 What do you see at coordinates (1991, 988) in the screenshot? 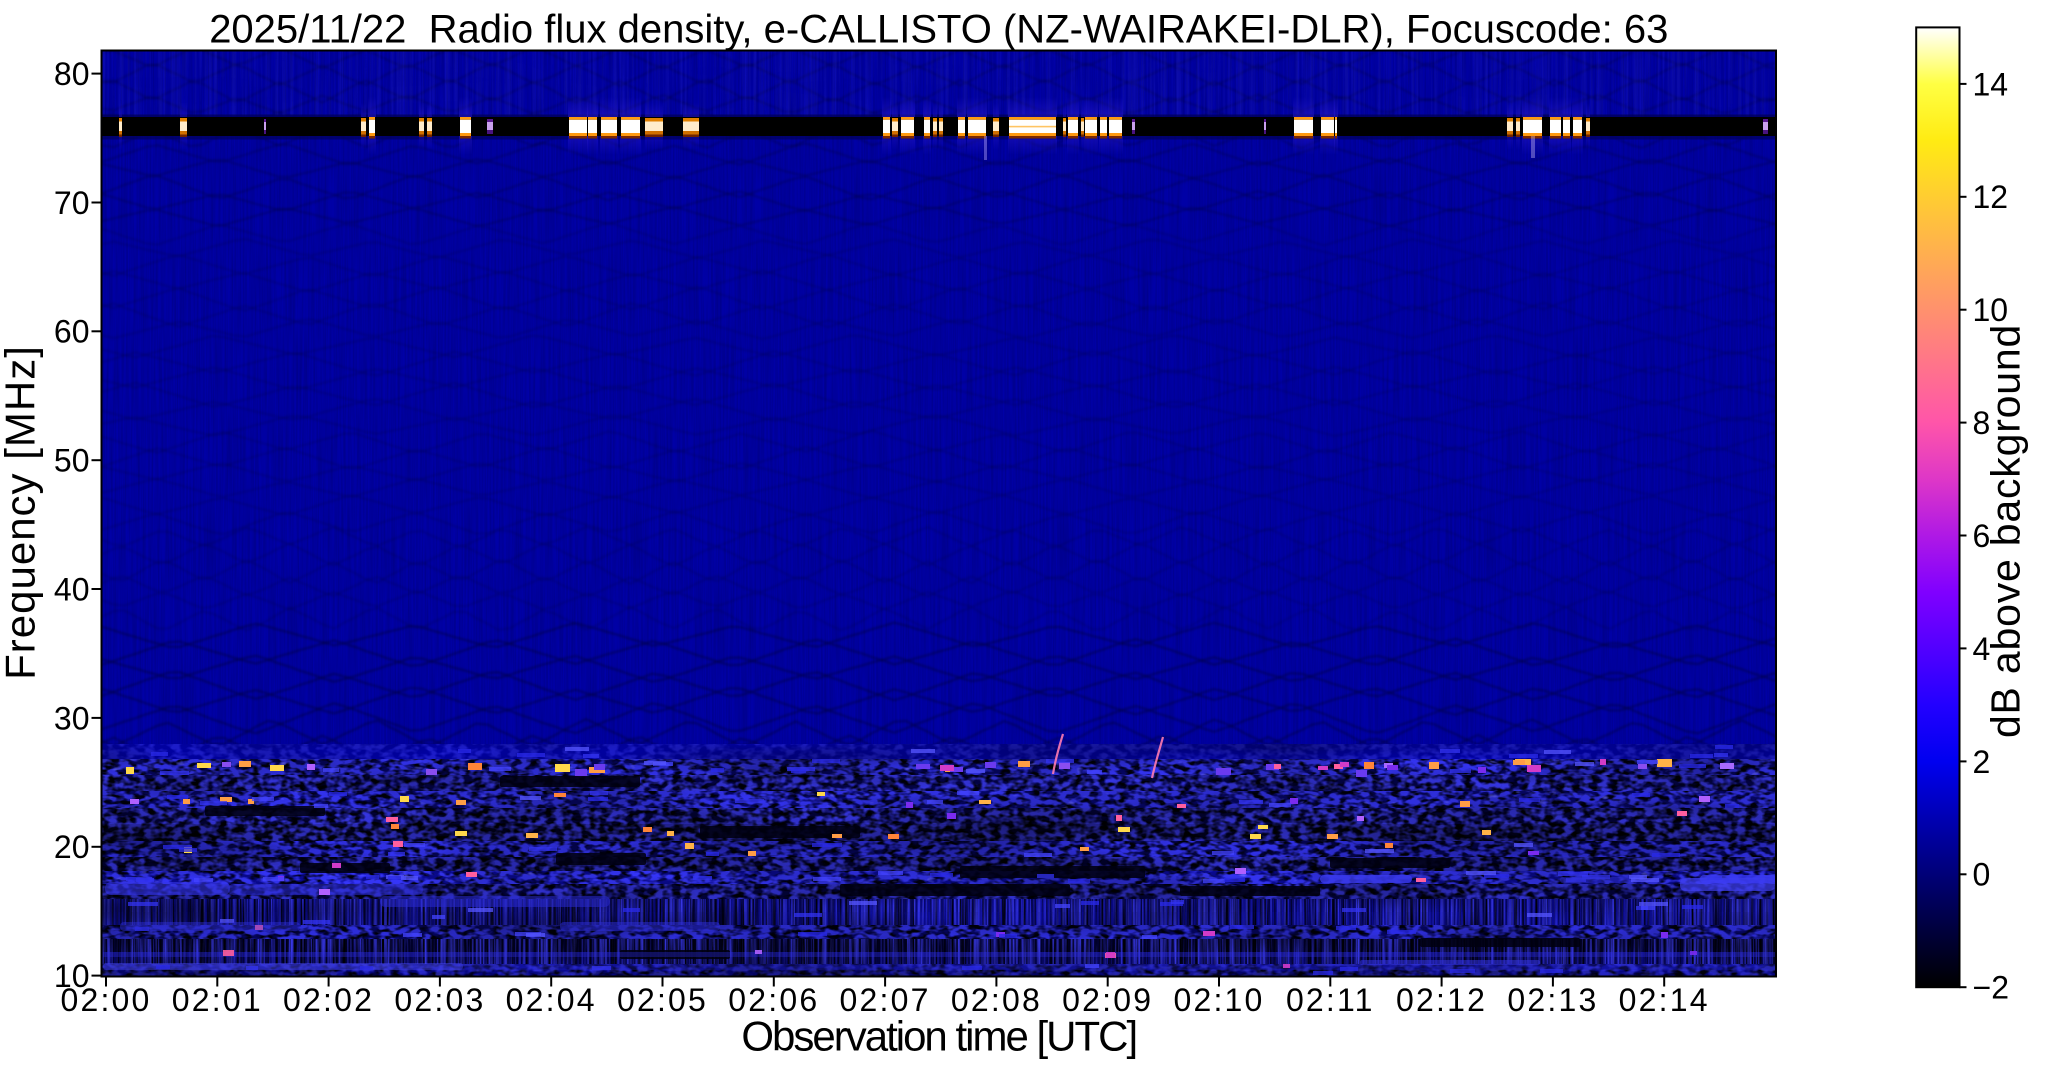
I see `svg-text: −2` at bounding box center [1991, 988].